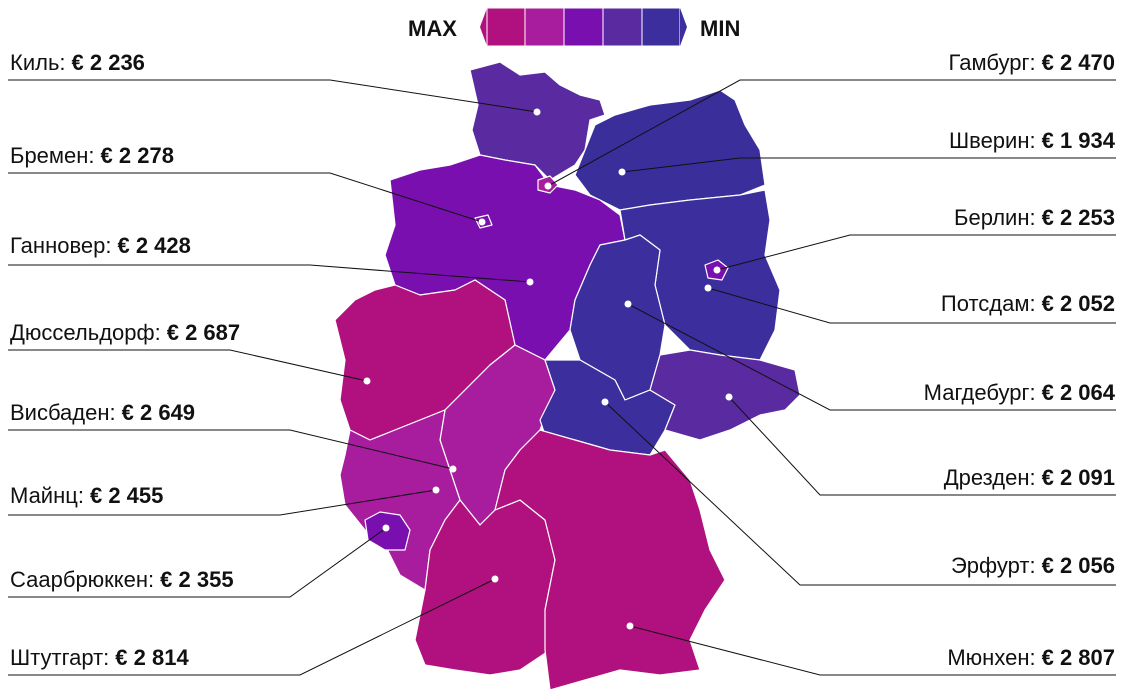  I want to click on city-label: Гамбург: € 2 470, so click(830, 120).